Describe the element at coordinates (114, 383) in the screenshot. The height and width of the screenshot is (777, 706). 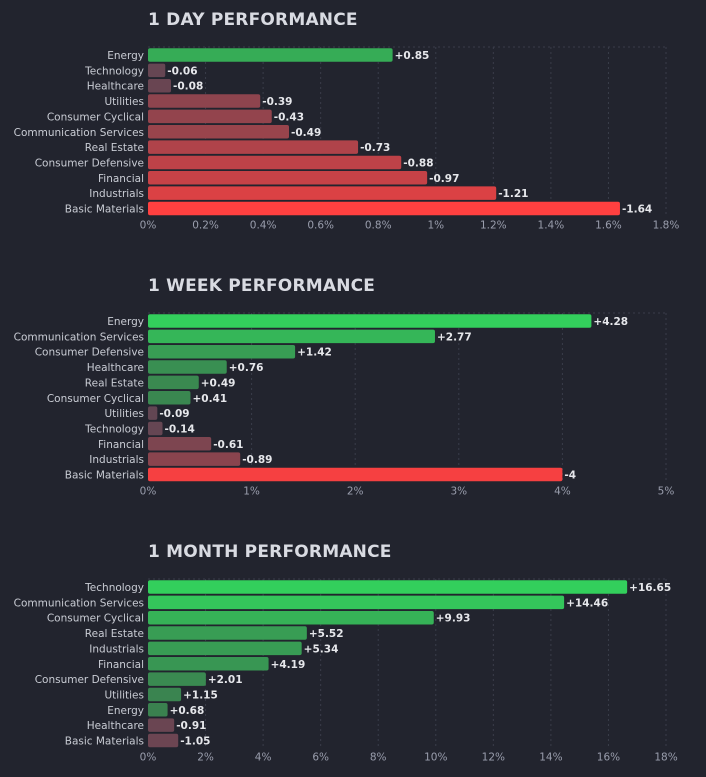
I see `week-category-label: Real Estate` at that location.